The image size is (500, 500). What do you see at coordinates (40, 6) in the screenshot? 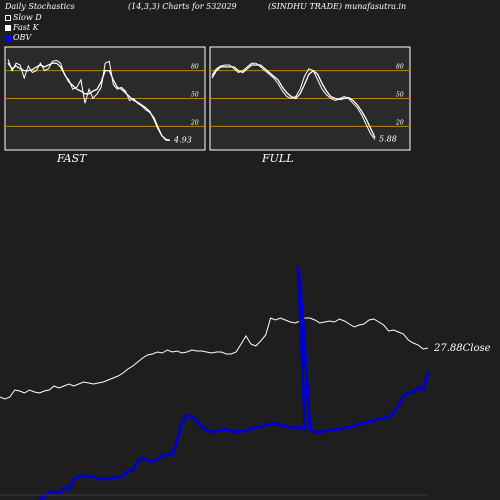
I see `chart-type-label: Daily Stochastics` at bounding box center [40, 6].